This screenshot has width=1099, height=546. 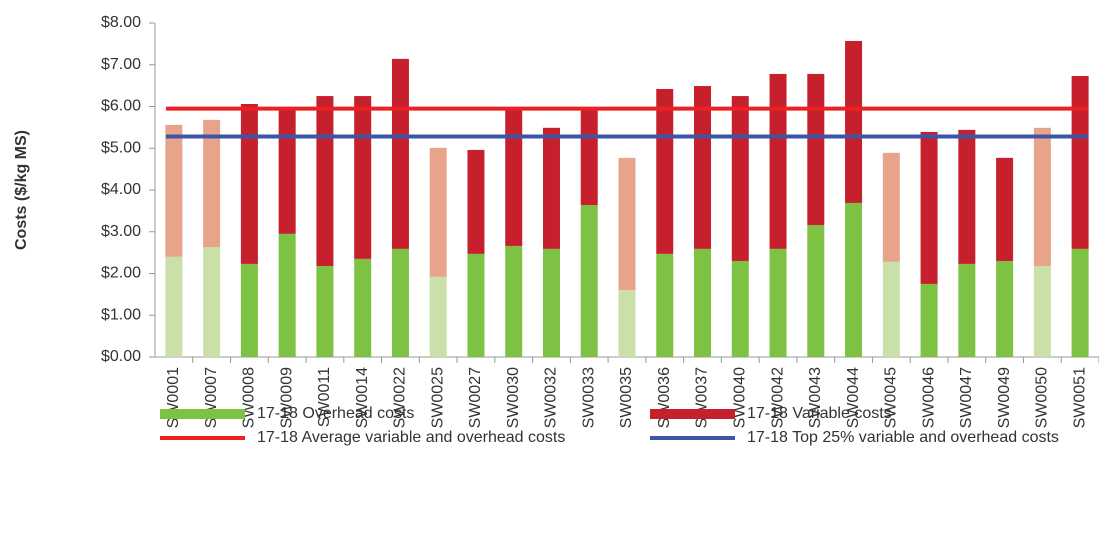 What do you see at coordinates (513, 397) in the screenshot?
I see `x-tick-label: SW0030` at bounding box center [513, 397].